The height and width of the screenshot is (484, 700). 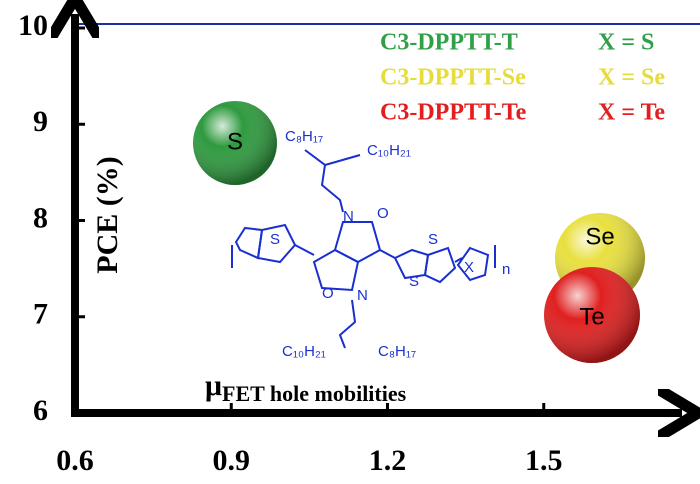 I want to click on legend-condition: X = S, so click(x=626, y=43).